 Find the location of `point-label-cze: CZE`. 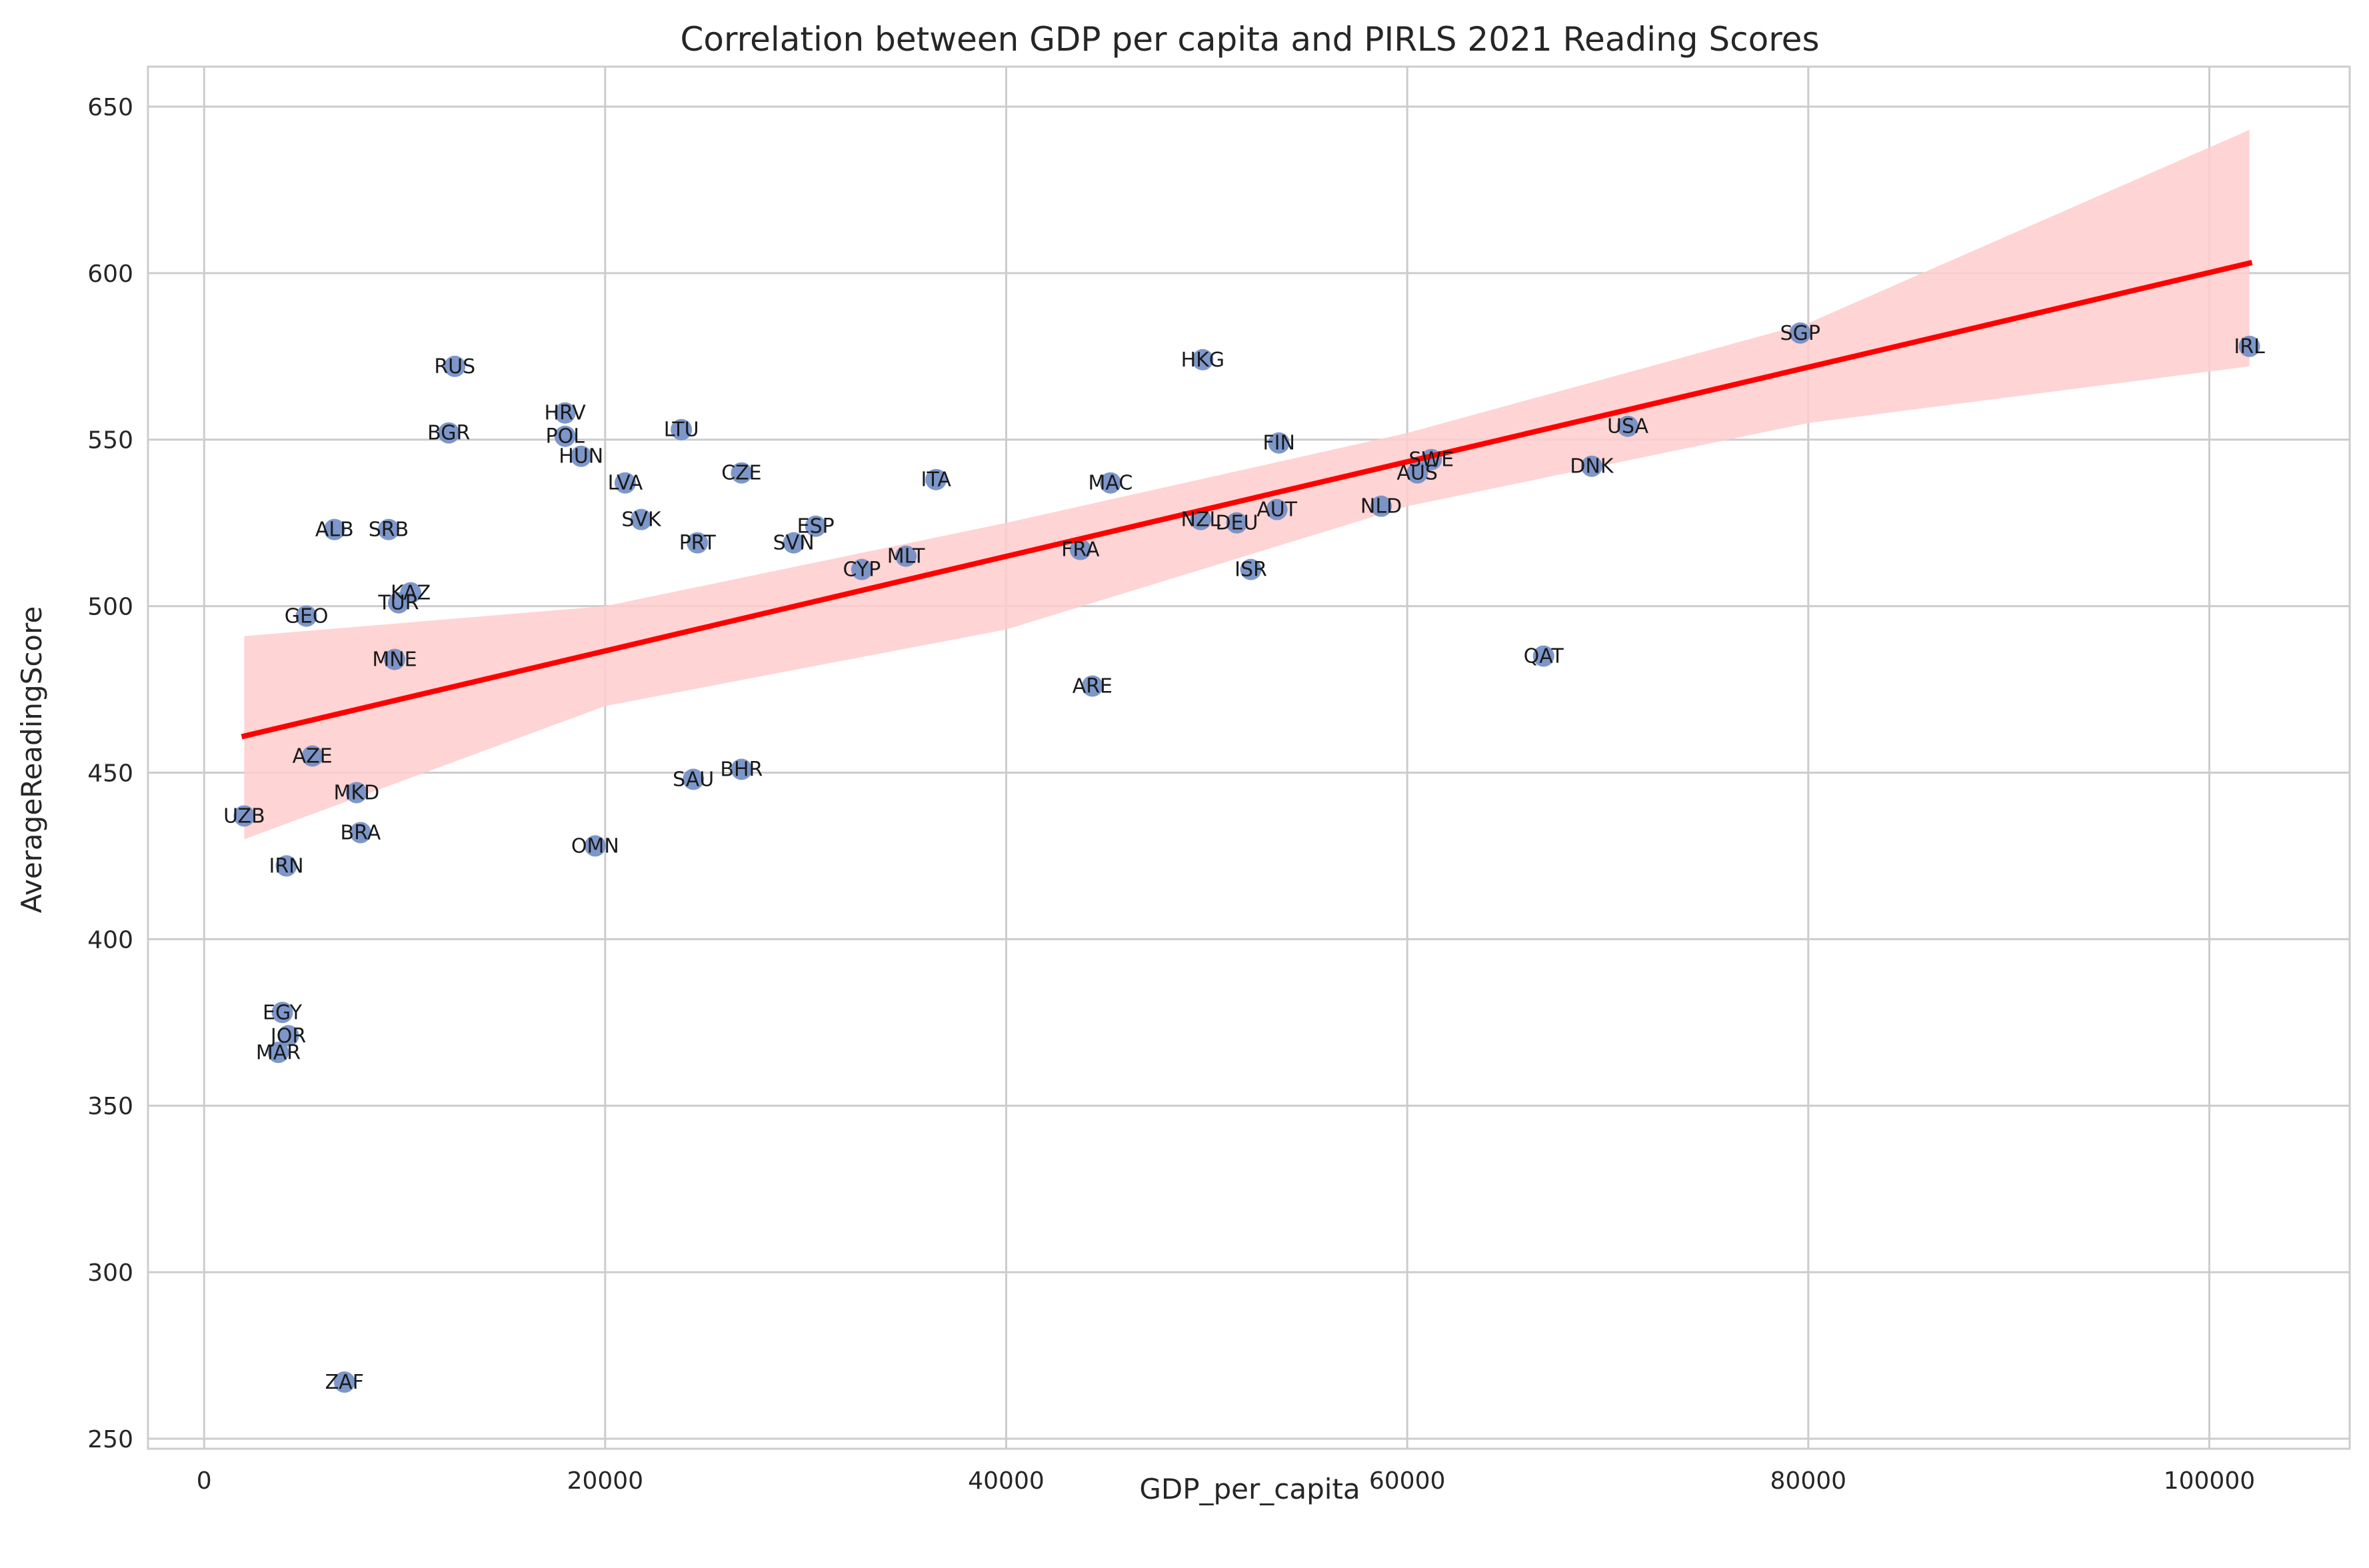

point-label-cze: CZE is located at coordinates (741, 474).